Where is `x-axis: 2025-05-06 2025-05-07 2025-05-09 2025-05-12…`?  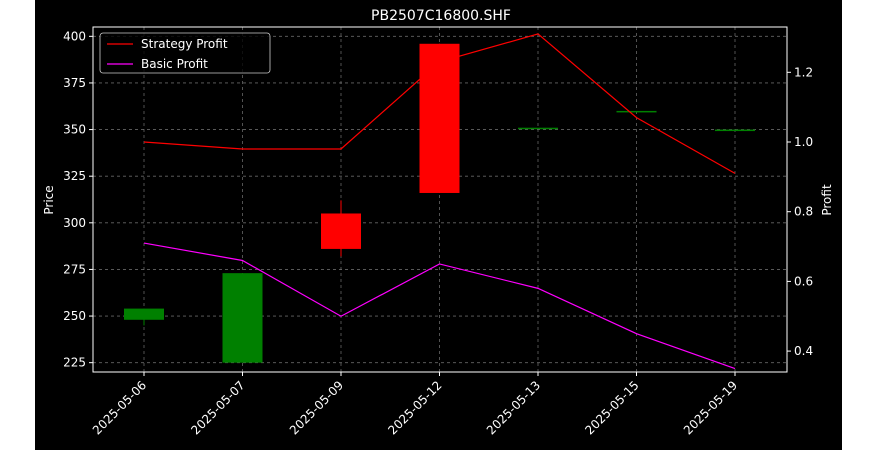 x-axis: 2025-05-06 2025-05-07 2025-05-09 2025-05-12… is located at coordinates (415, 404).